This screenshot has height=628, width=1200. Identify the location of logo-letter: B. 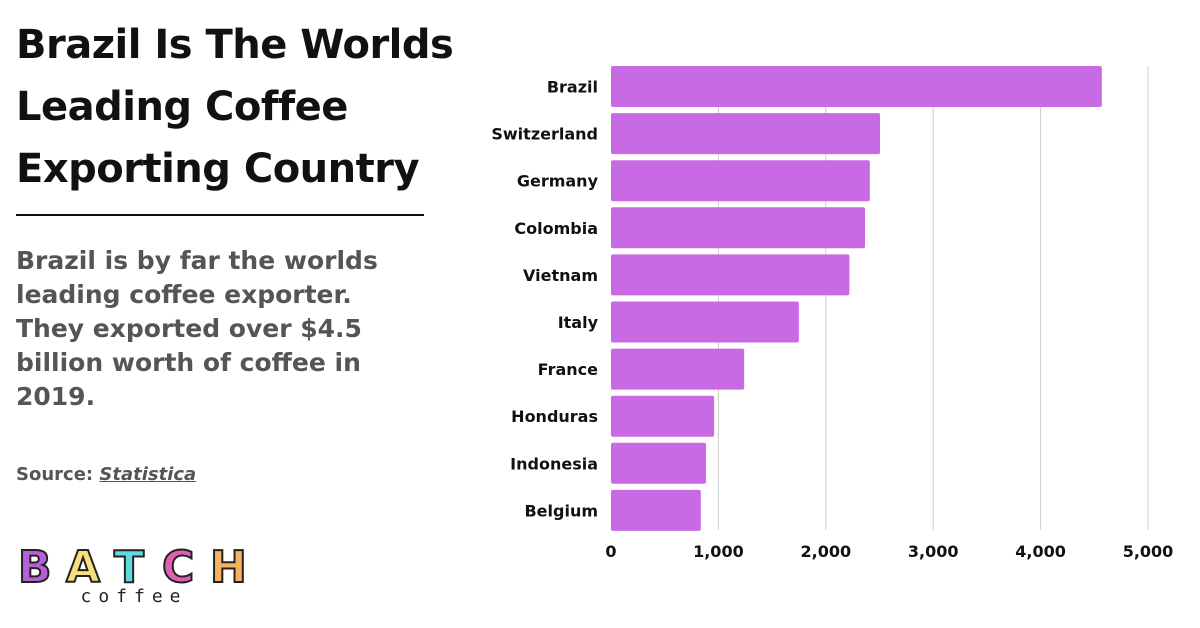
(35, 567).